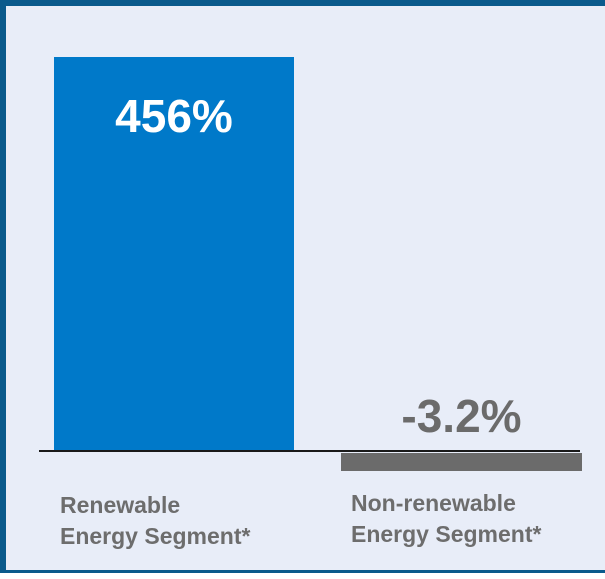 This screenshot has width=605, height=579. What do you see at coordinates (446, 534) in the screenshot?
I see `category-label-non-renewable-line-2: Energy Segment*` at bounding box center [446, 534].